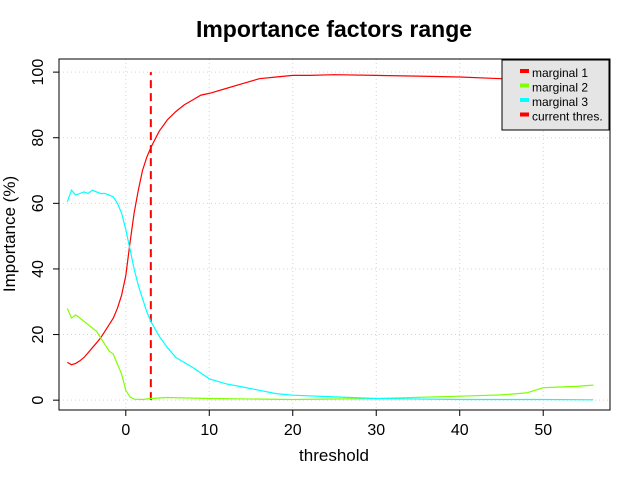 The width and height of the screenshot is (640, 480). I want to click on legend-label: marginal 2, so click(560, 88).